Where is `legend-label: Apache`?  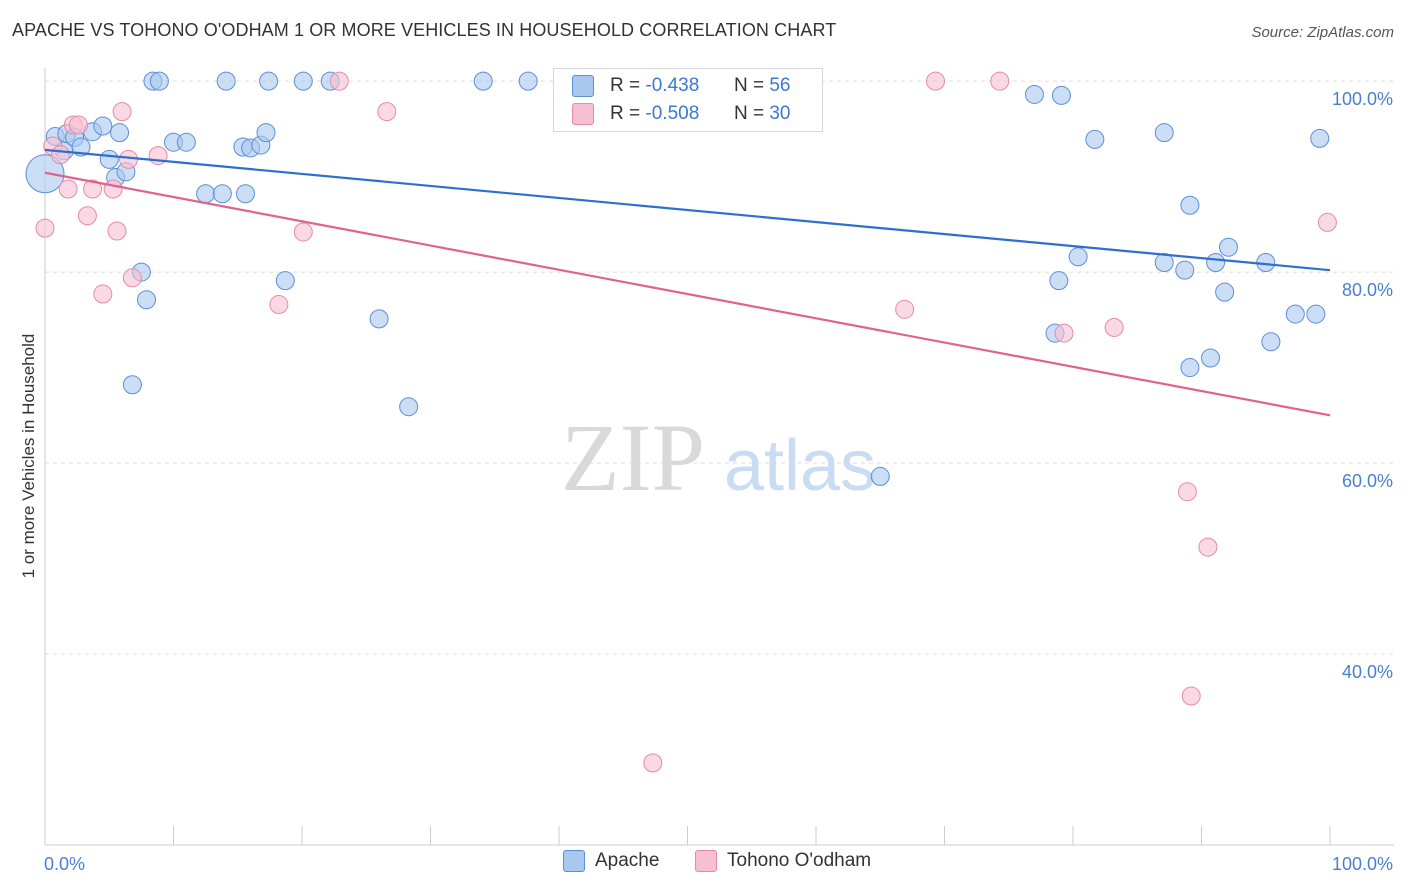
legend-label: Apache is located at coordinates (627, 860).